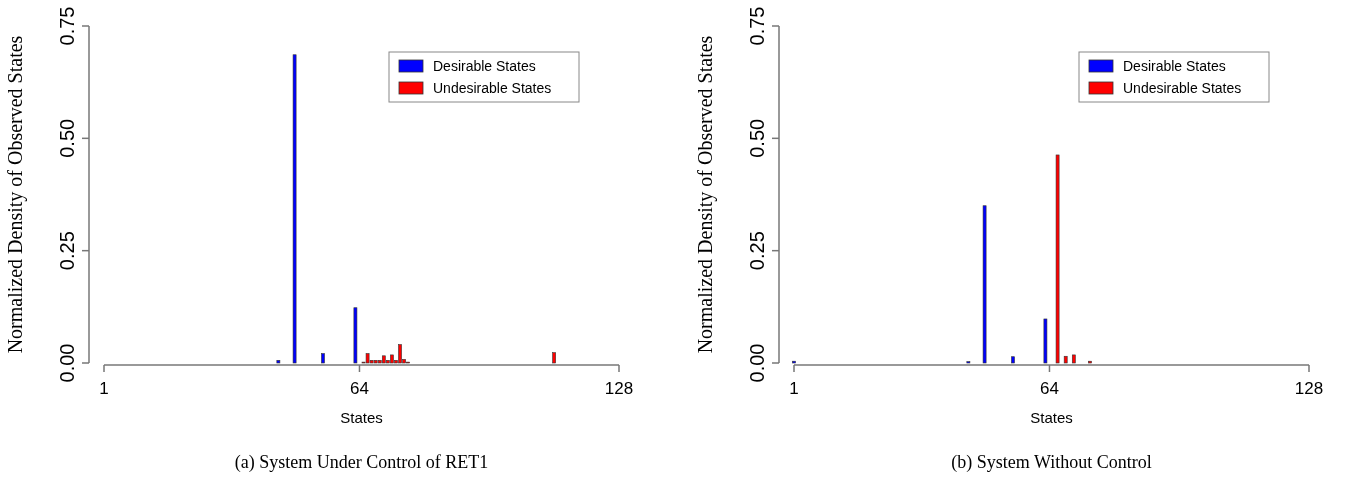  What do you see at coordinates (361, 462) in the screenshot?
I see `text: (a) System Under Control of RET1` at bounding box center [361, 462].